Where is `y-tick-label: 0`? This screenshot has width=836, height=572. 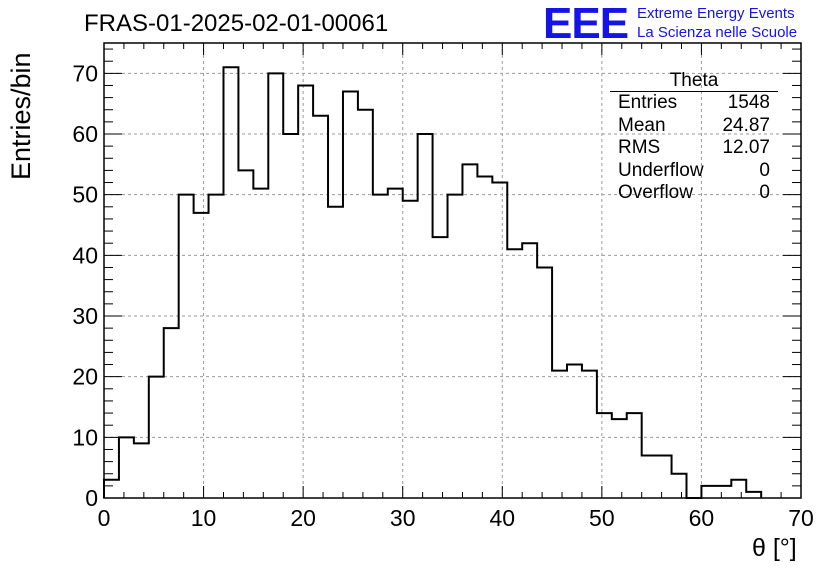 y-tick-label: 0 is located at coordinates (91, 498).